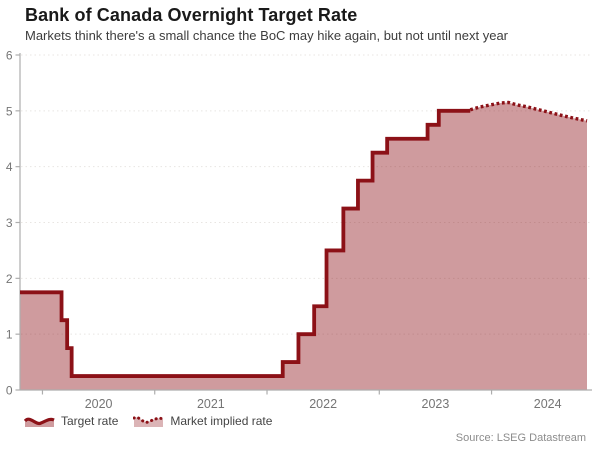  What do you see at coordinates (99, 404) in the screenshot?
I see `svg-text: 2020` at bounding box center [99, 404].